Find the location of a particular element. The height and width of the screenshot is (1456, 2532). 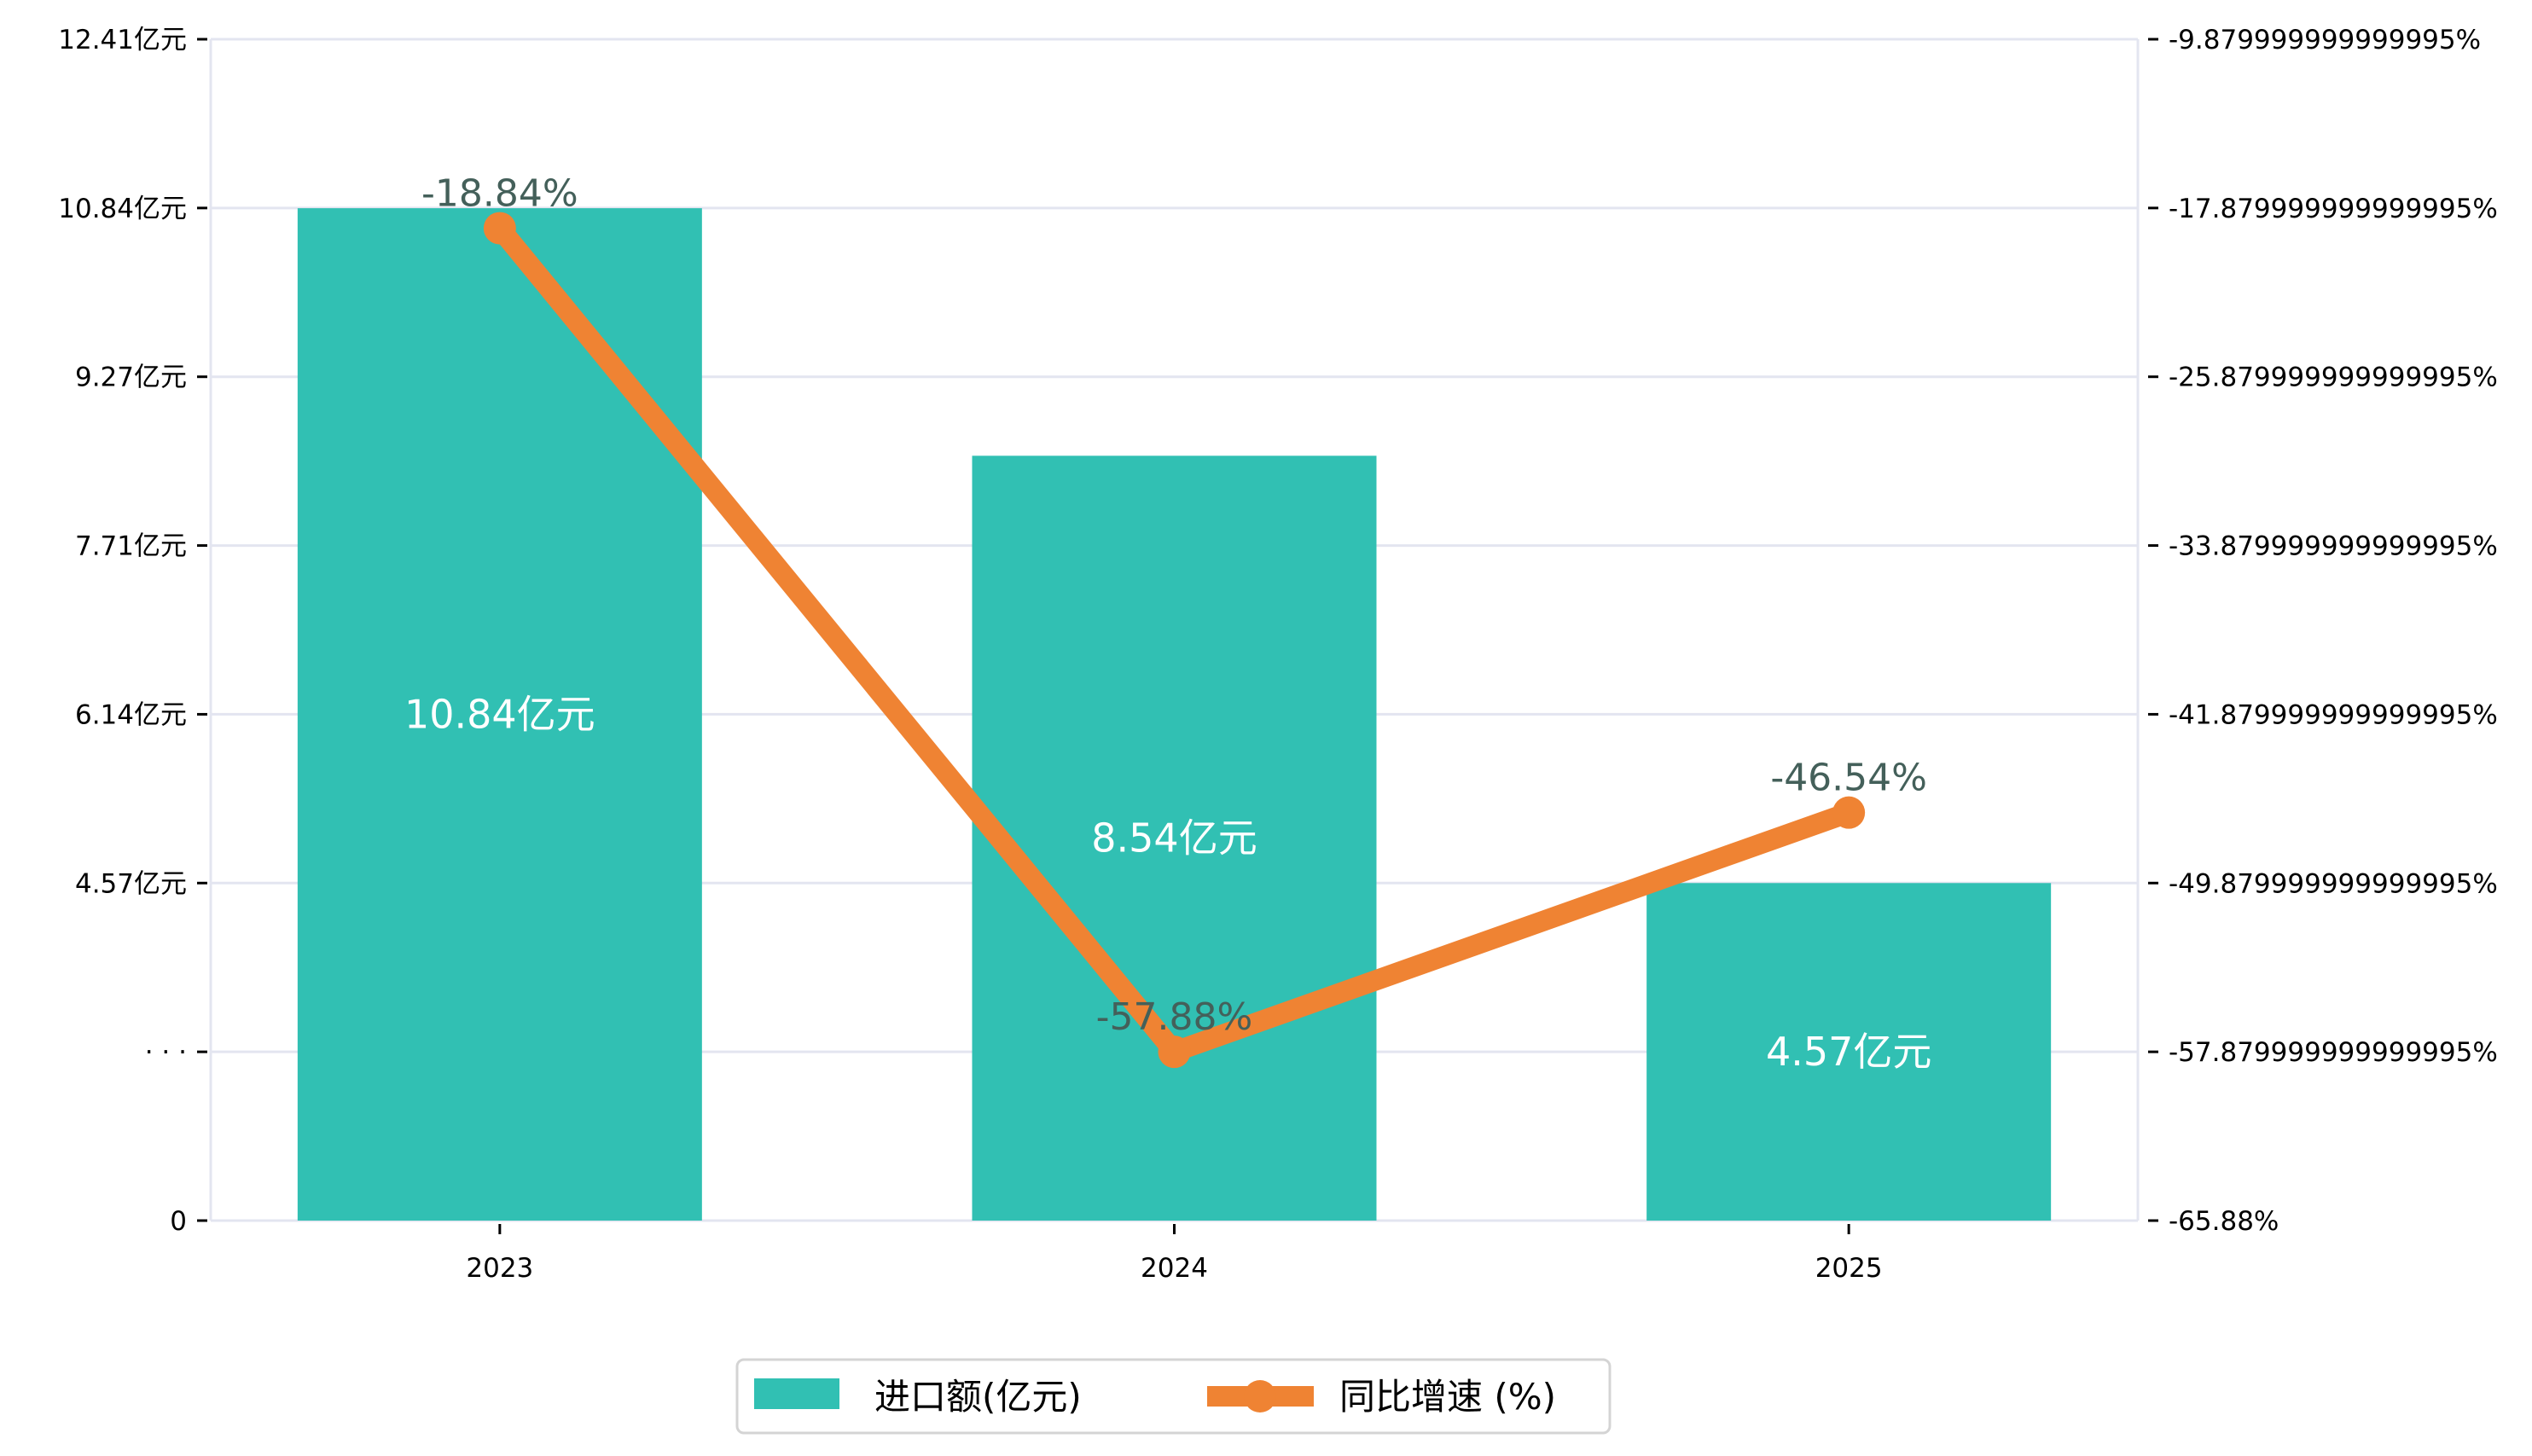

right-tick-label: -49.879999999999995% is located at coordinates (2334, 883).